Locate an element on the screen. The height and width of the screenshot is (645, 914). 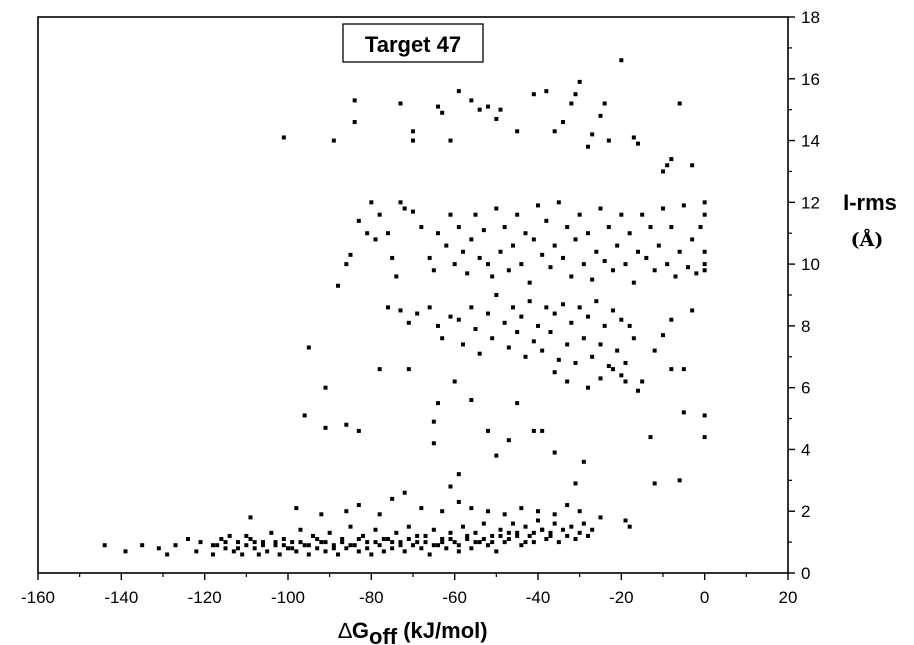
x-axis-title-subscript: off is located at coordinates (383, 634).